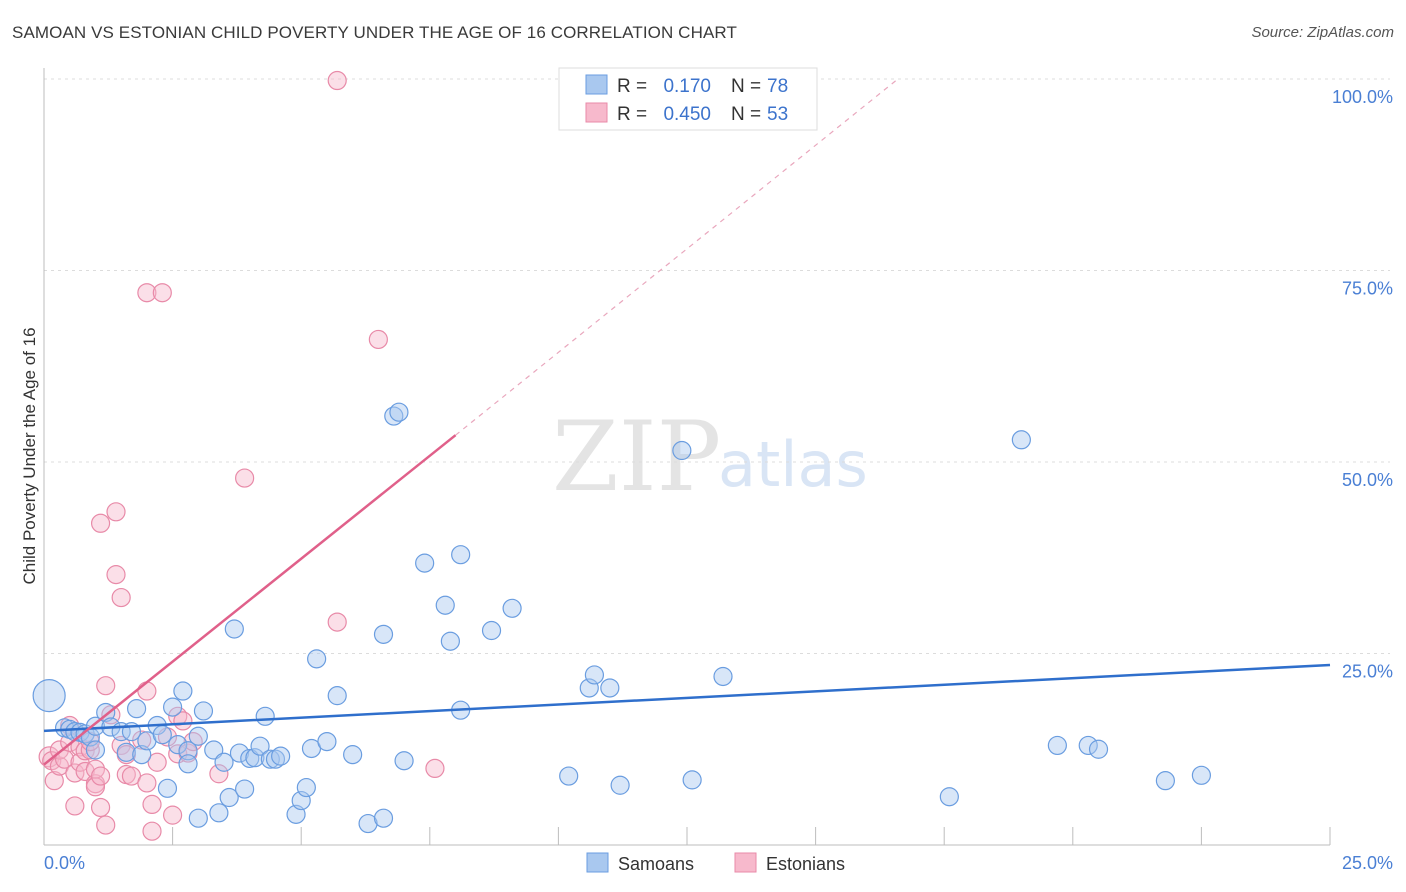 Image resolution: width=1406 pixels, height=892 pixels. What do you see at coordinates (745, 862) in the screenshot?
I see `estonians-legend-swatch` at bounding box center [745, 862].